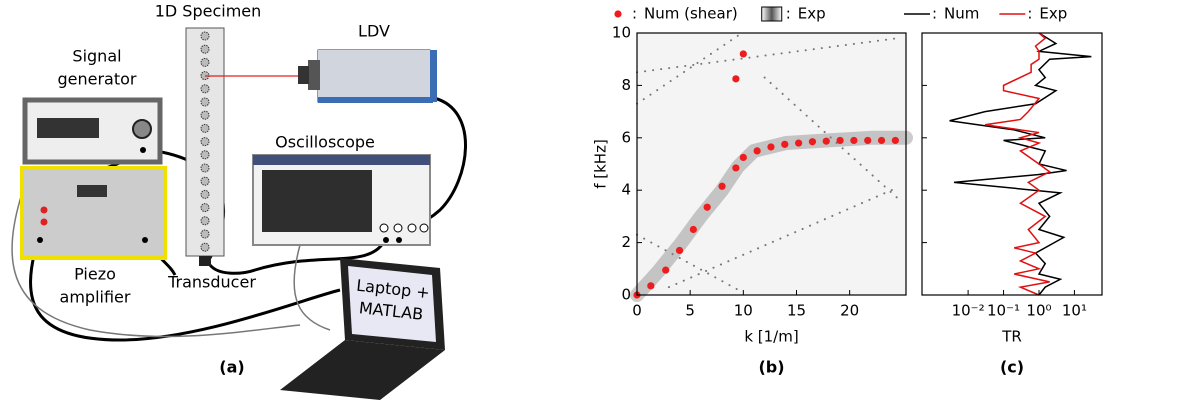 The height and width of the screenshot is (405, 1186). What do you see at coordinates (1038, 311) in the screenshot?
I see `x-tick-label: 10⁰` at bounding box center [1038, 311].